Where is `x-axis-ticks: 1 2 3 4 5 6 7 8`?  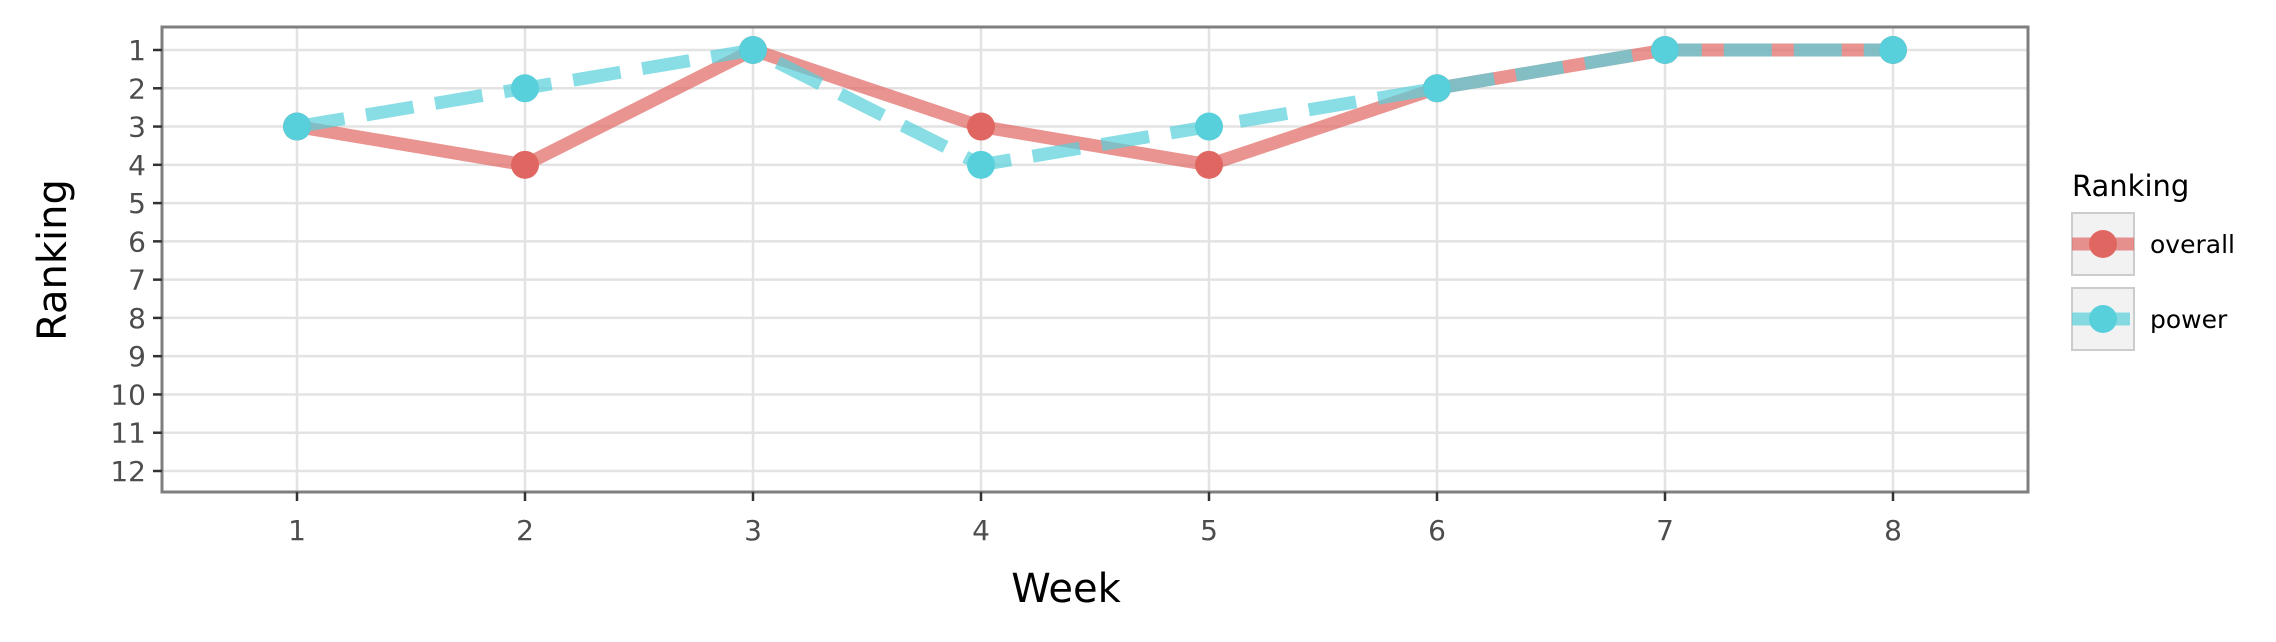 x-axis-ticks: 1 2 3 4 5 6 7 8 is located at coordinates (1095, 519).